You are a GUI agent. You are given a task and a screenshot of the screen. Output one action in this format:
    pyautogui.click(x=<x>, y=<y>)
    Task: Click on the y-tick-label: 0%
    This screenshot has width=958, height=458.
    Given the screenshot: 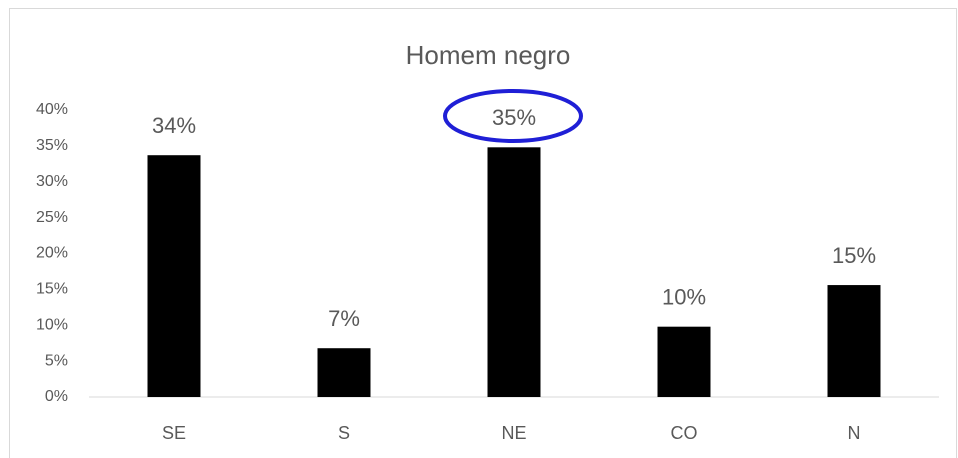 What is the action you would take?
    pyautogui.click(x=56, y=396)
    